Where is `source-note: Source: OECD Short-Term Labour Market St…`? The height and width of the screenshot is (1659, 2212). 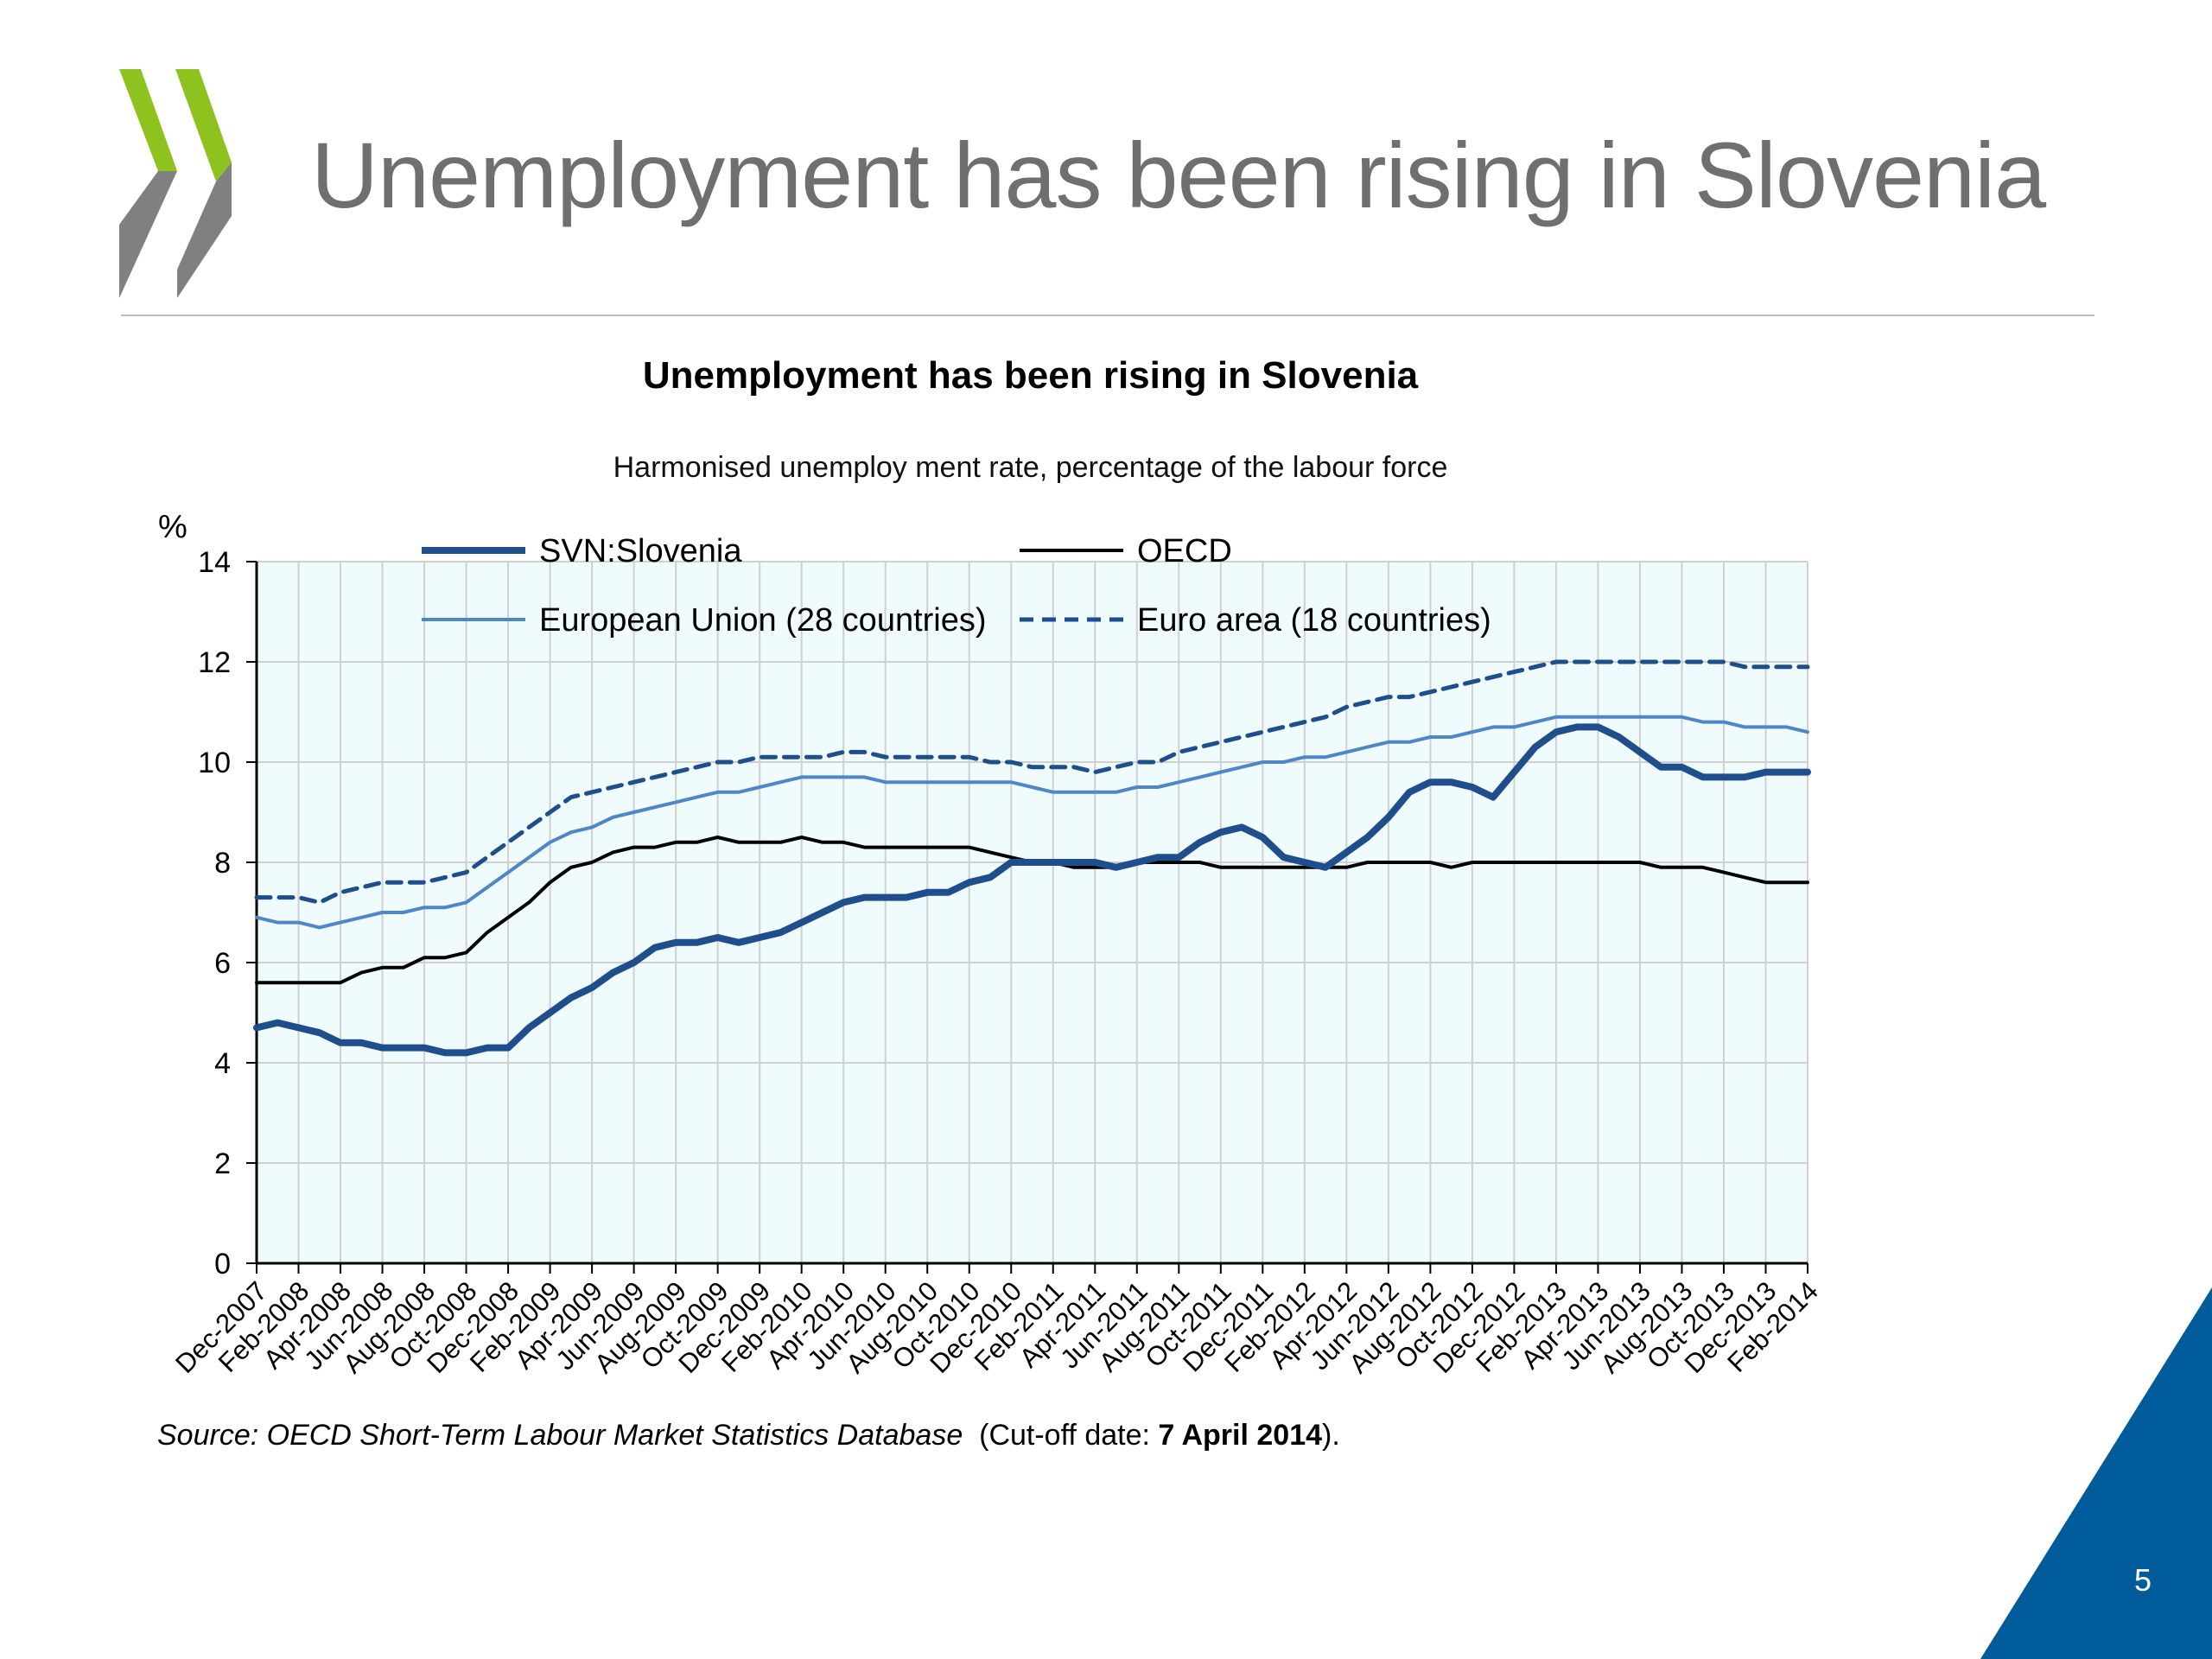 source-note: Source: OECD Short-Term Labour Market St… is located at coordinates (748, 1435).